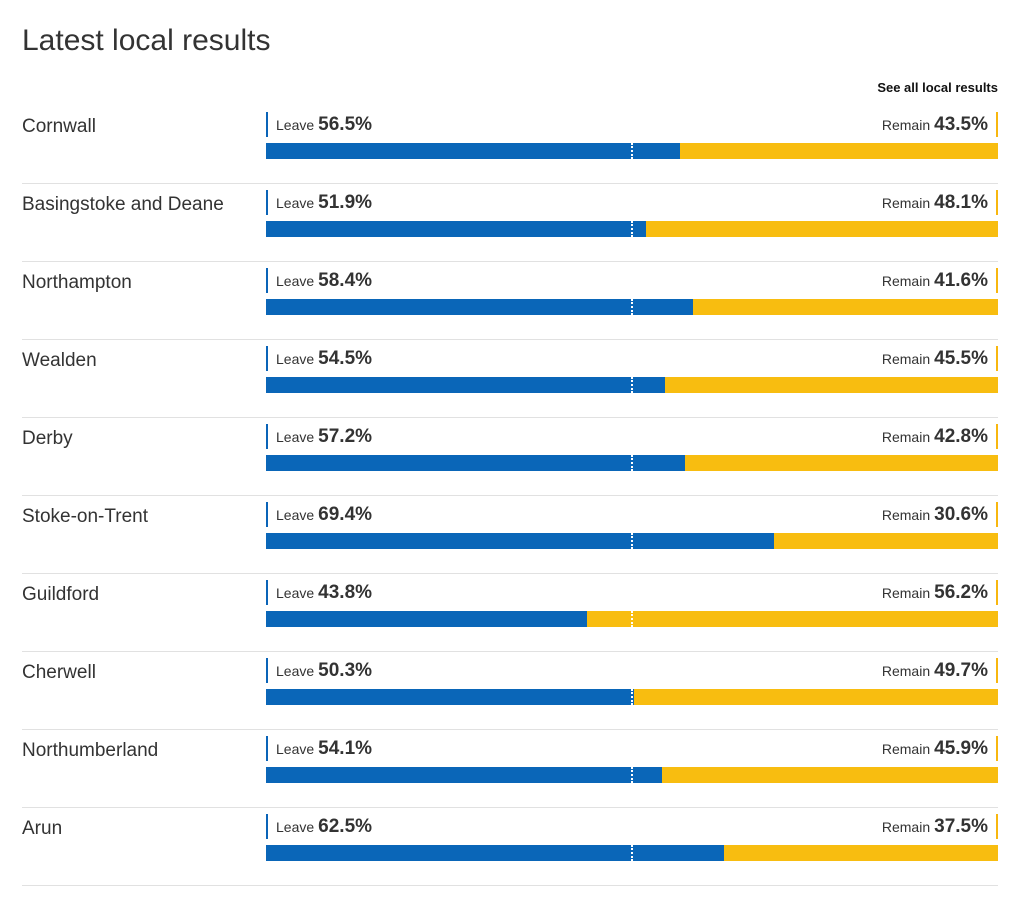 This screenshot has width=1012, height=913. I want to click on result-row: Cherwell Leave 50.3% Remain 49.7%, so click(510, 691).